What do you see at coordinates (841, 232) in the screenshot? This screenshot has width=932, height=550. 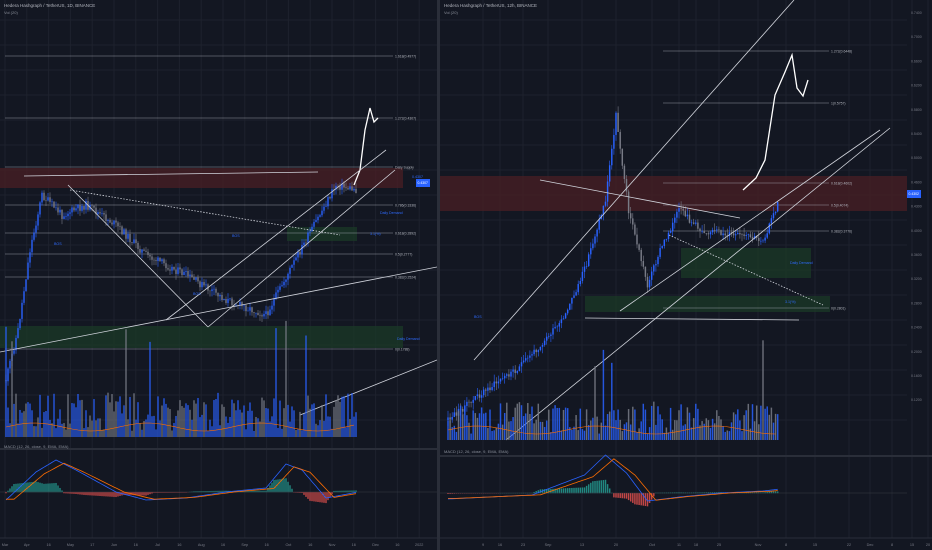 I see `fib-label: 0.382(0.3776)` at bounding box center [841, 232].